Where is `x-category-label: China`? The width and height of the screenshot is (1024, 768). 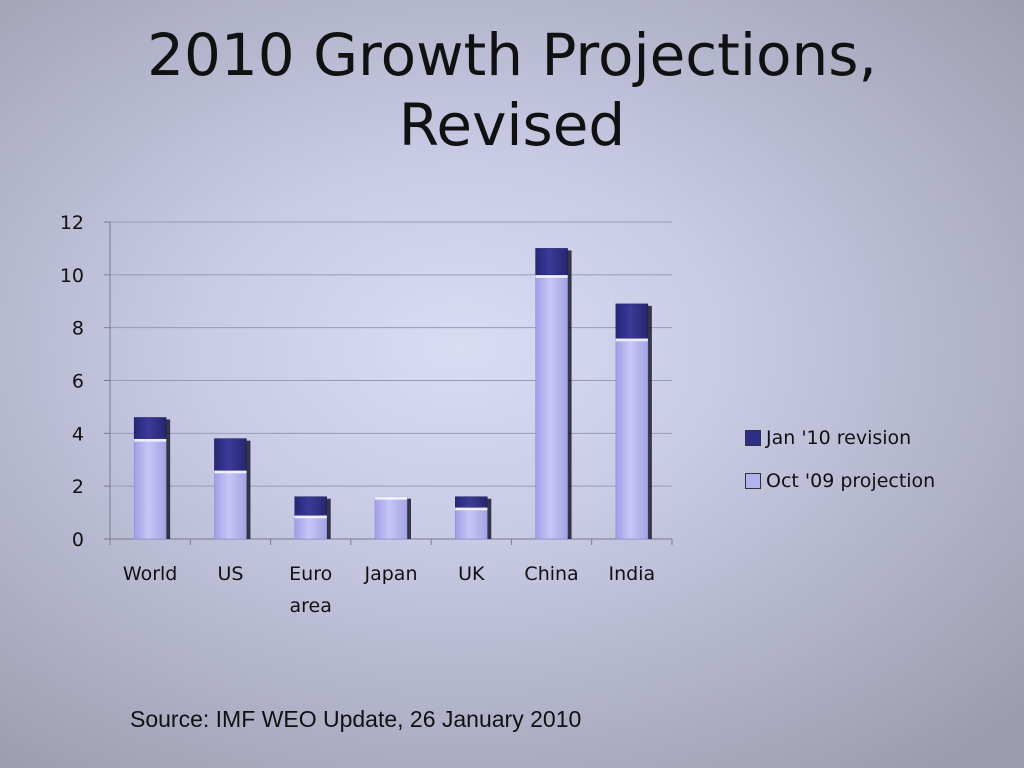 x-category-label: China is located at coordinates (551, 574).